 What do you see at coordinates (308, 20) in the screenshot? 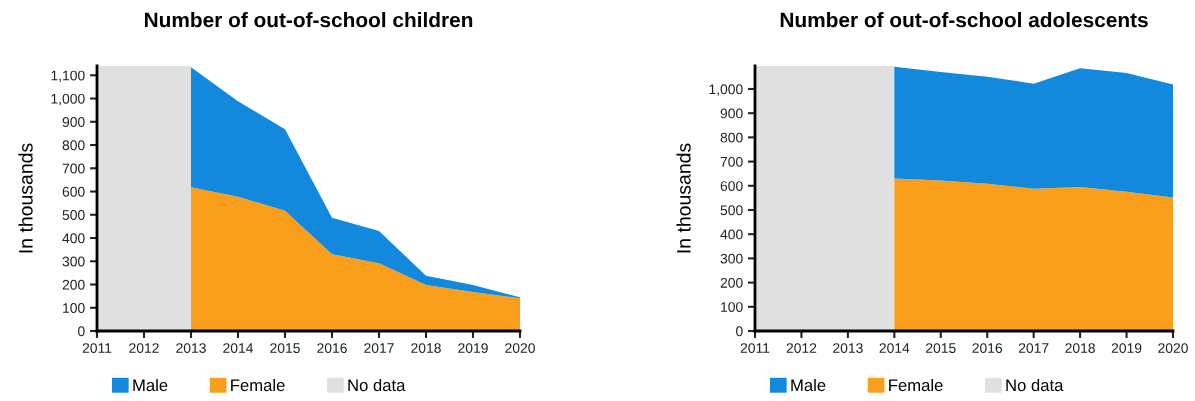
I see `chart-title: Number of out-of-school children` at bounding box center [308, 20].